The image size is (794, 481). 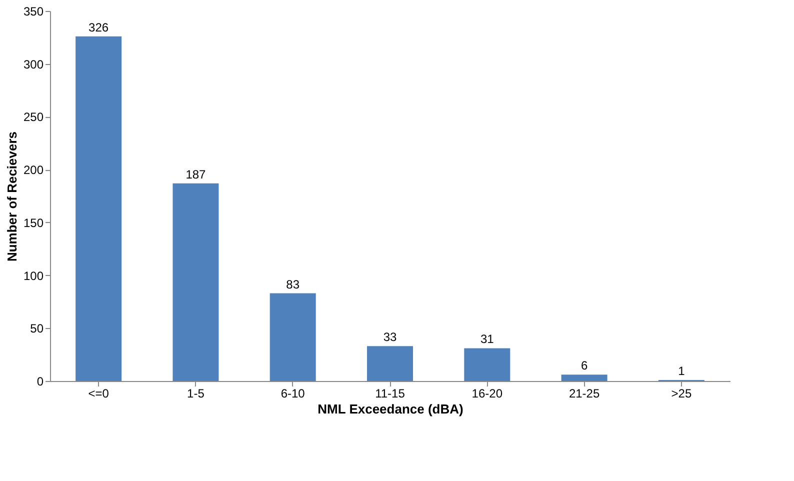 I want to click on y-tick-label: 250, so click(x=33, y=117).